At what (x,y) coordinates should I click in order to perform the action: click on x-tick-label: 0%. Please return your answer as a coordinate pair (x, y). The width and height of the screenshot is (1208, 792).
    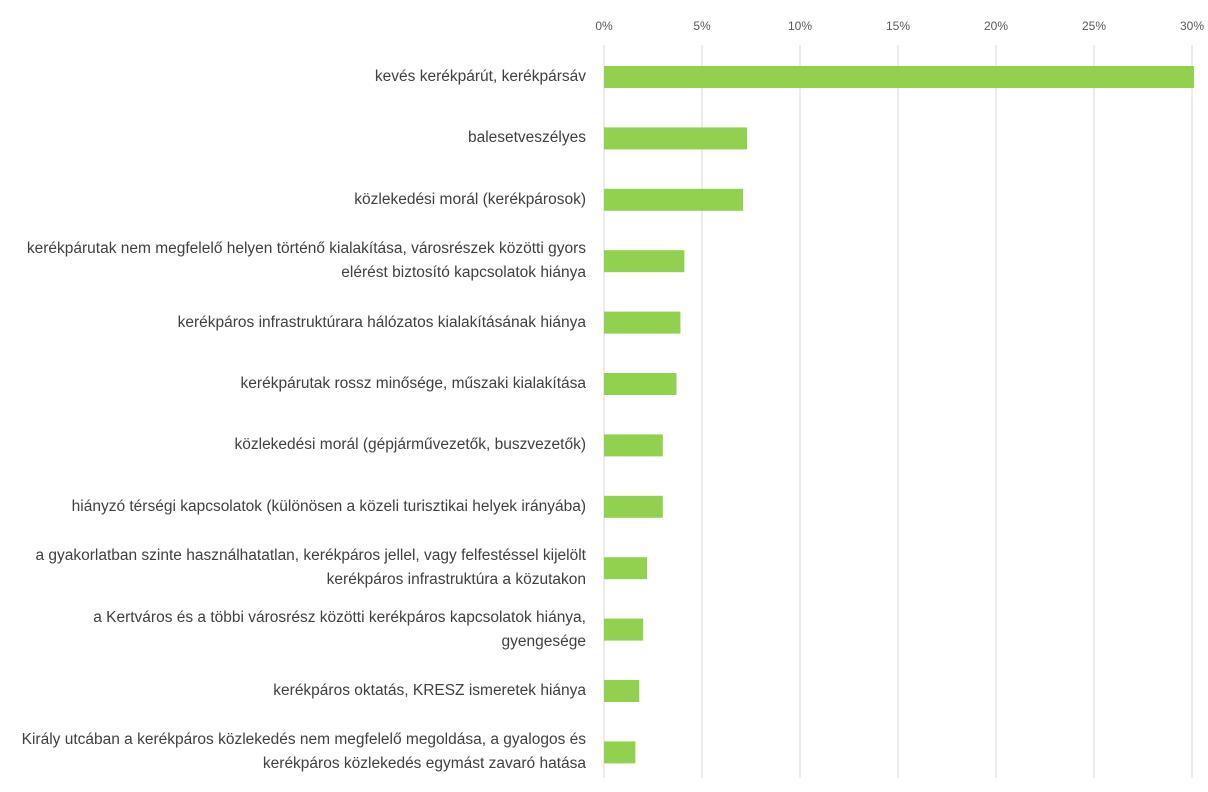
    Looking at the image, I should click on (604, 26).